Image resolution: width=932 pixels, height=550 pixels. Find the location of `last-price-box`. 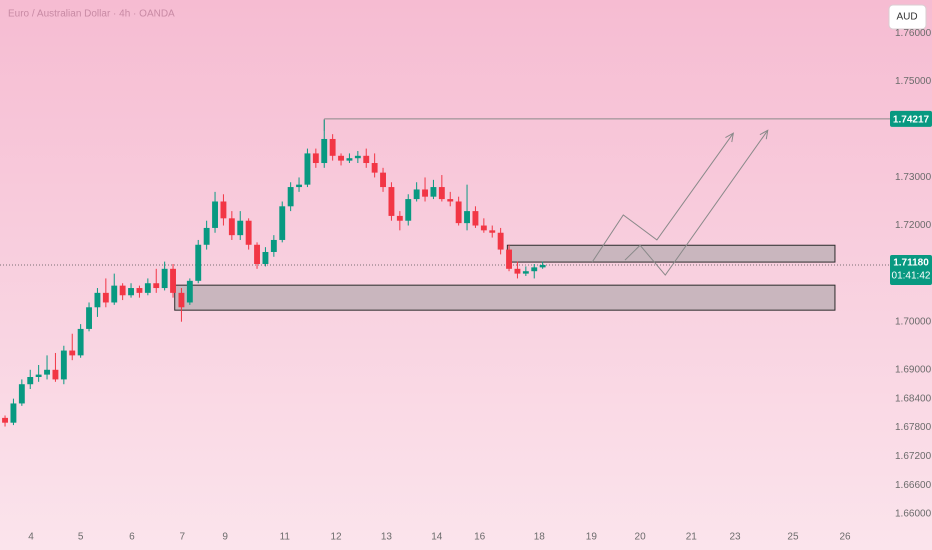

last-price-box is located at coordinates (911, 269).